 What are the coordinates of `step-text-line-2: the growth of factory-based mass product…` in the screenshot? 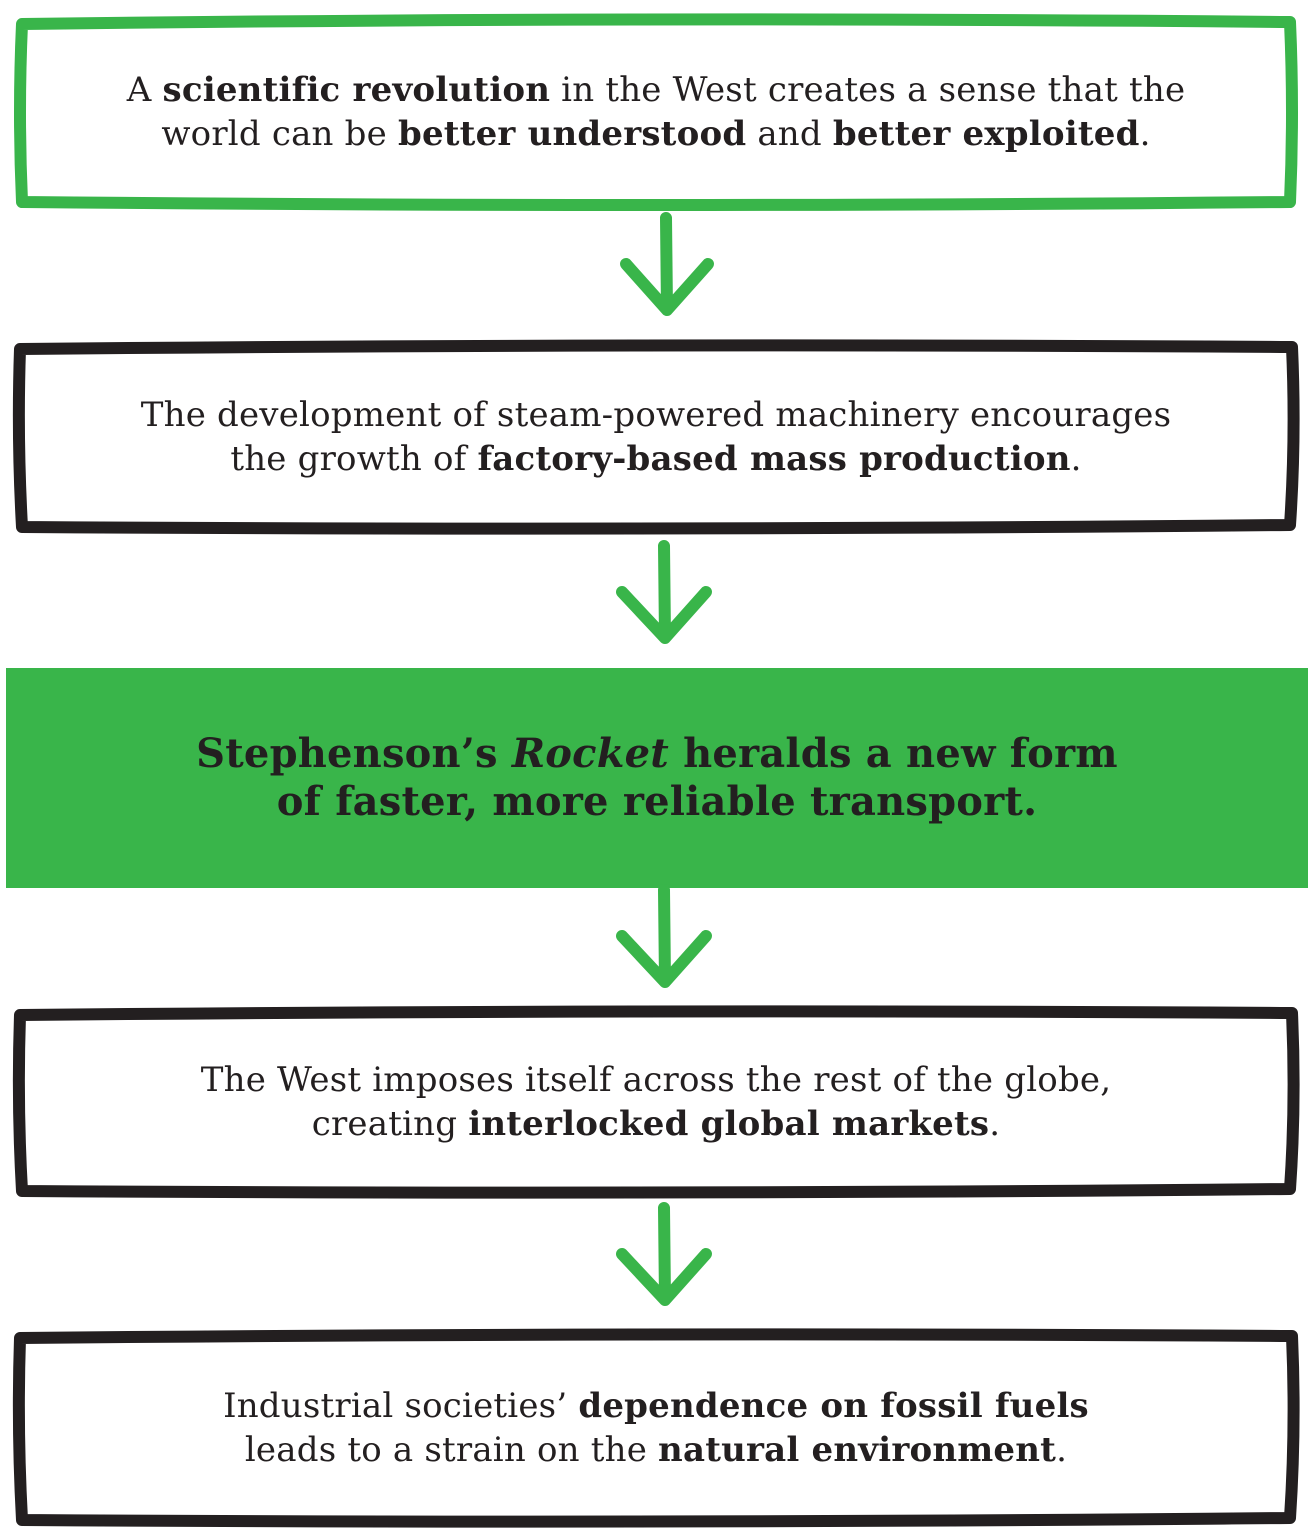 It's located at (656, 459).